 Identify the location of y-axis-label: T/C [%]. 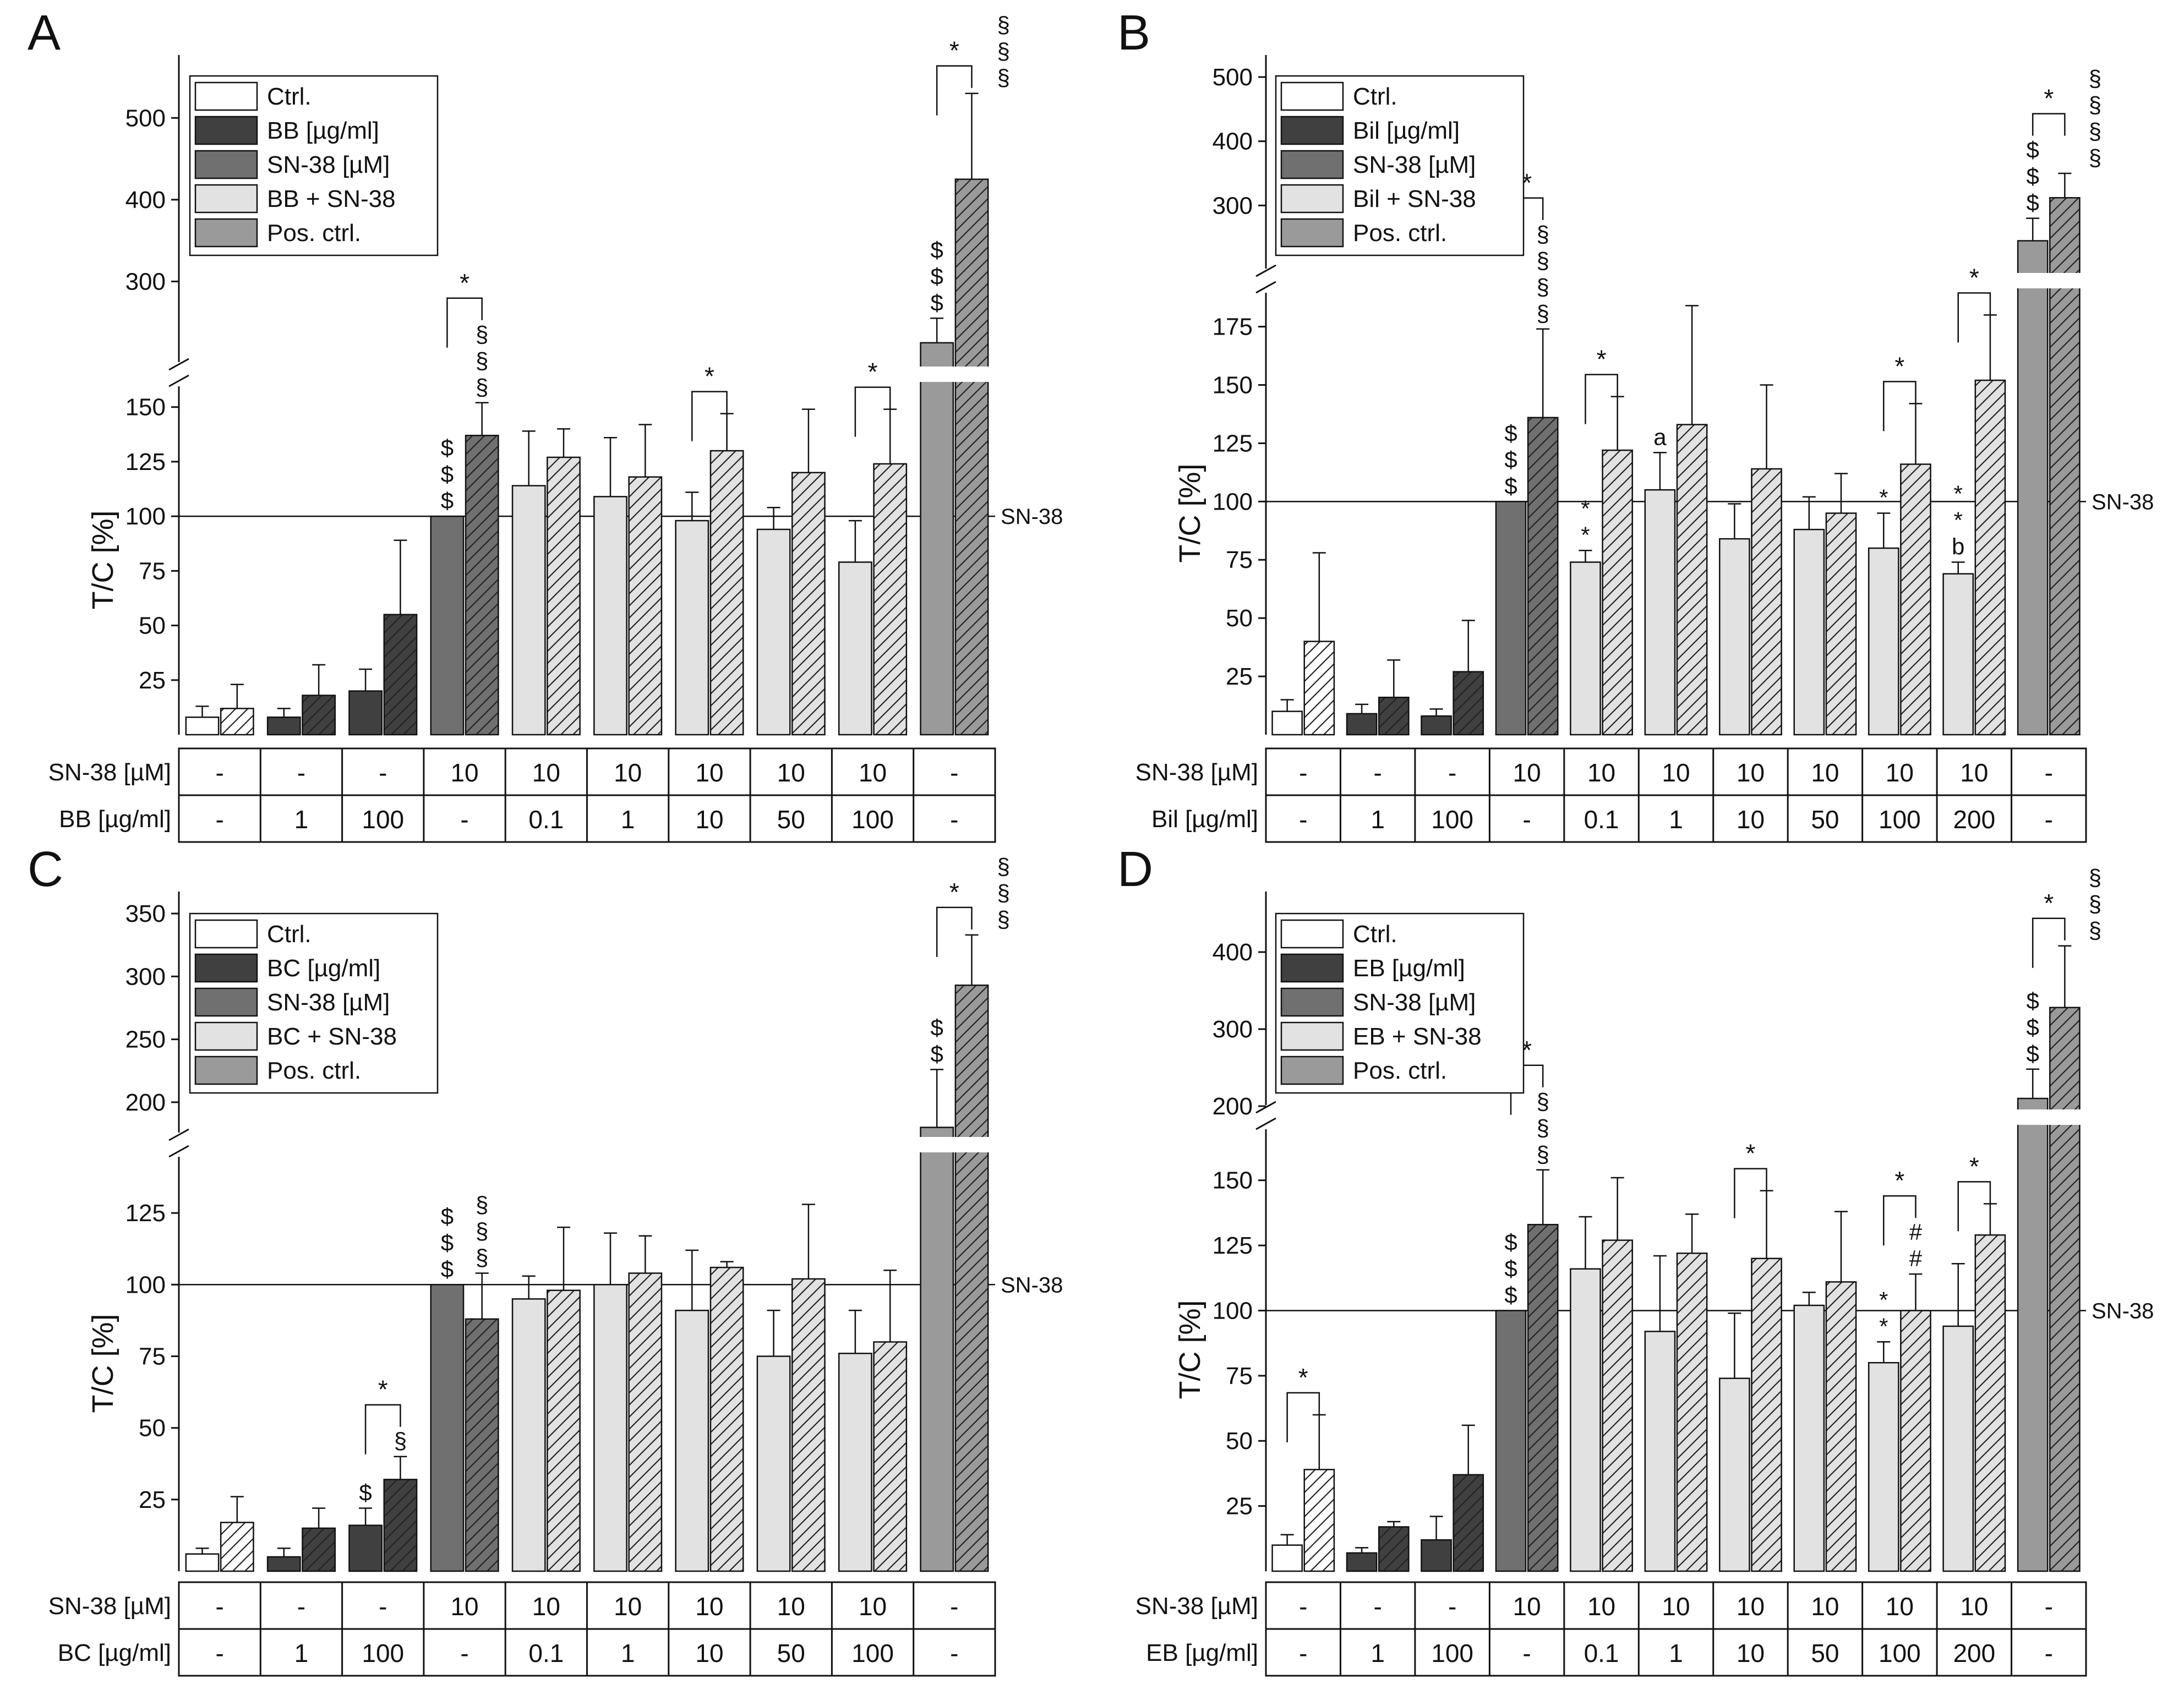
(1190, 513).